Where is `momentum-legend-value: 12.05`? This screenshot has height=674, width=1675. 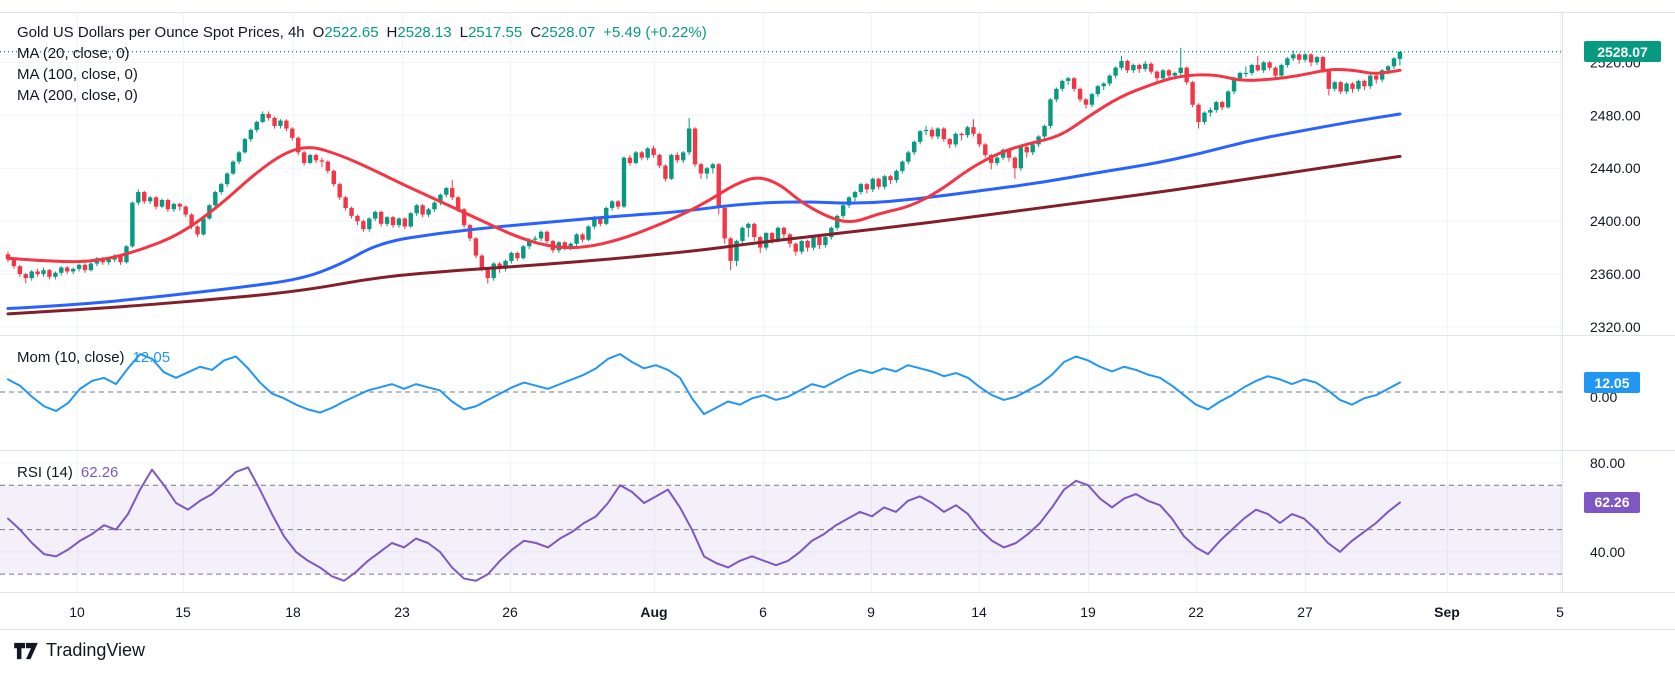 momentum-legend-value: 12.05 is located at coordinates (151, 357).